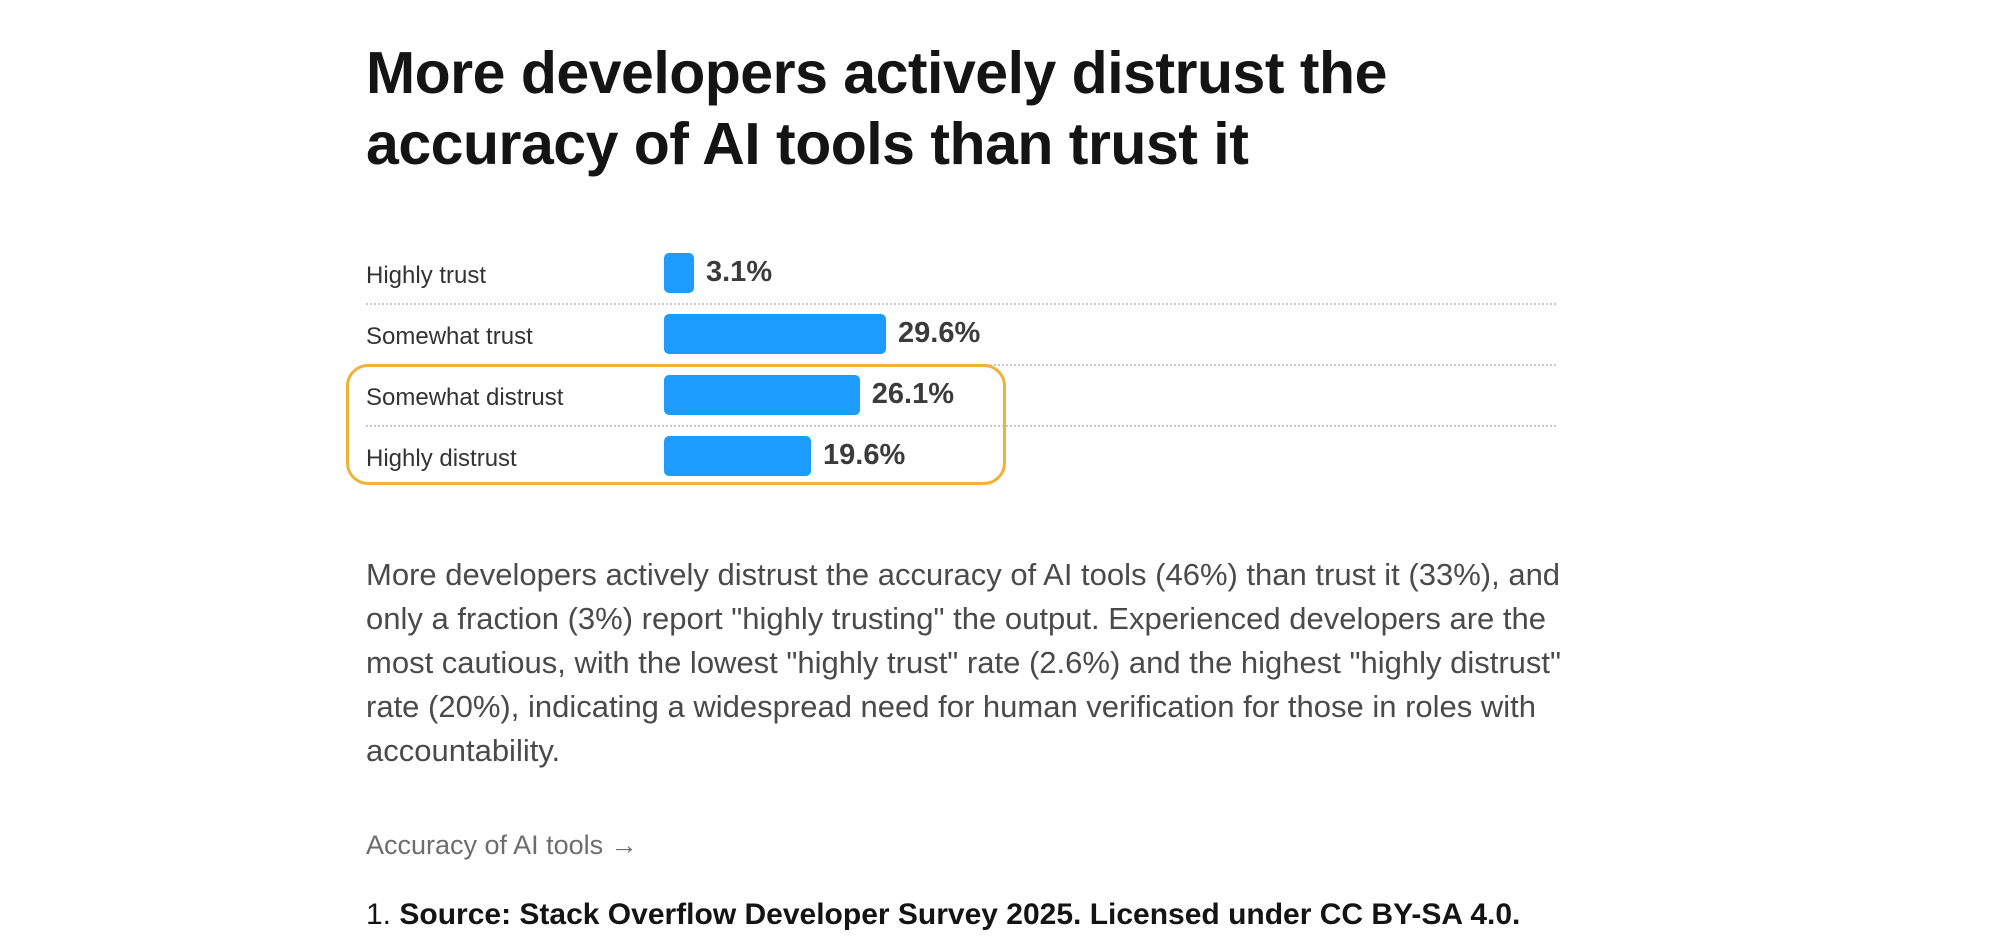 Image resolution: width=2000 pixels, height=949 pixels. Describe the element at coordinates (961, 397) in the screenshot. I see `chart-row: Somewhat distrust 26.1%` at that location.